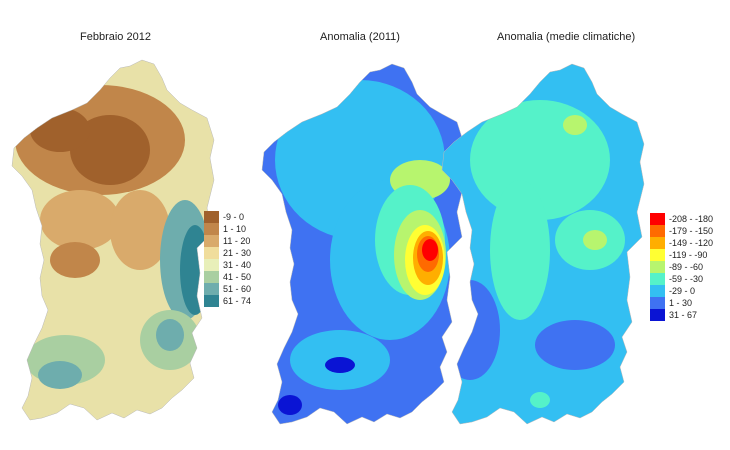 The image size is (730, 450). I want to click on legend-item: 51 - 60, so click(227, 289).